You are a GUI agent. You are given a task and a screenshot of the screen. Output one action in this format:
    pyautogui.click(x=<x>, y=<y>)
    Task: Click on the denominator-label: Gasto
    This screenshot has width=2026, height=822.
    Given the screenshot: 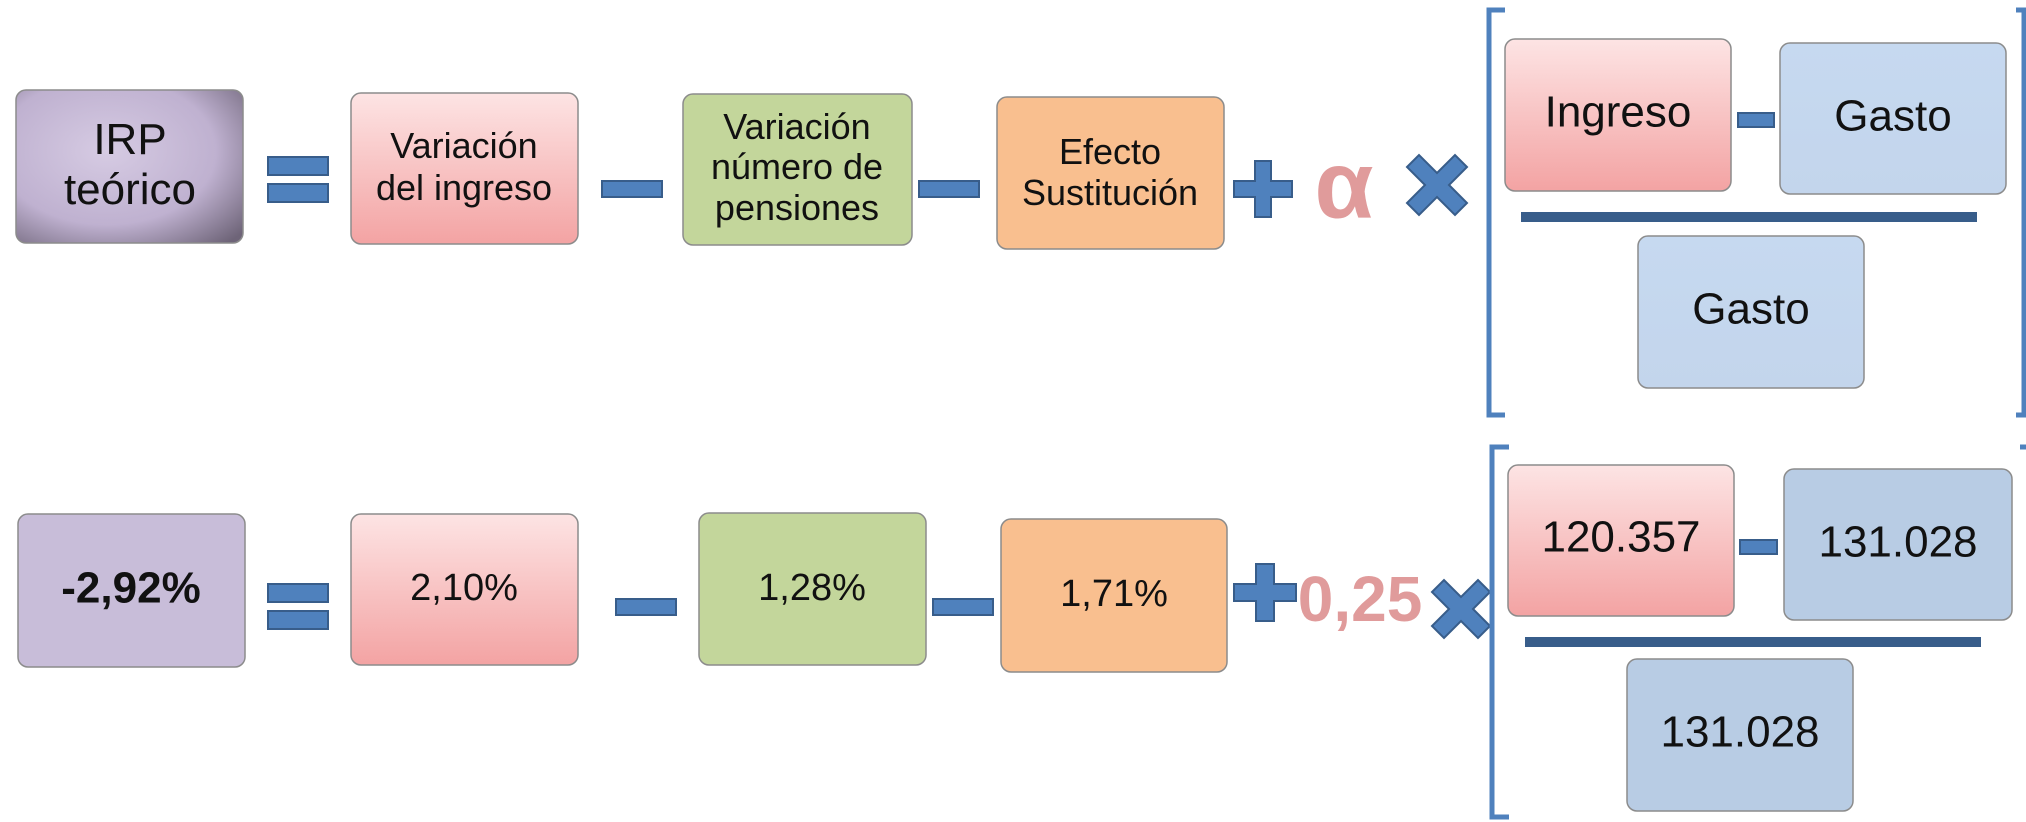 What is the action you would take?
    pyautogui.click(x=1750, y=309)
    